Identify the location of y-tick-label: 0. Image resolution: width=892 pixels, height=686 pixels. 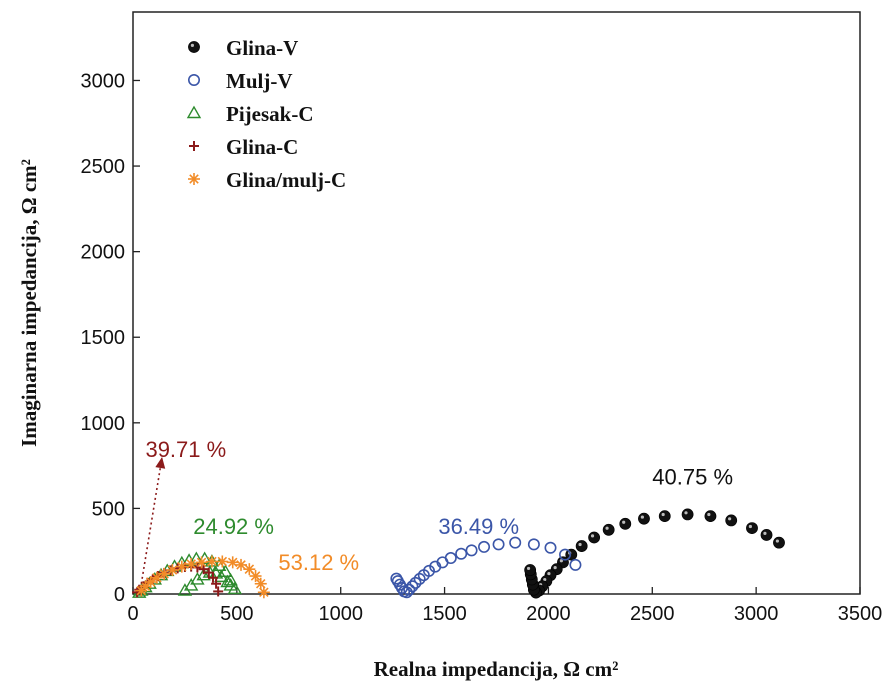
(119, 595).